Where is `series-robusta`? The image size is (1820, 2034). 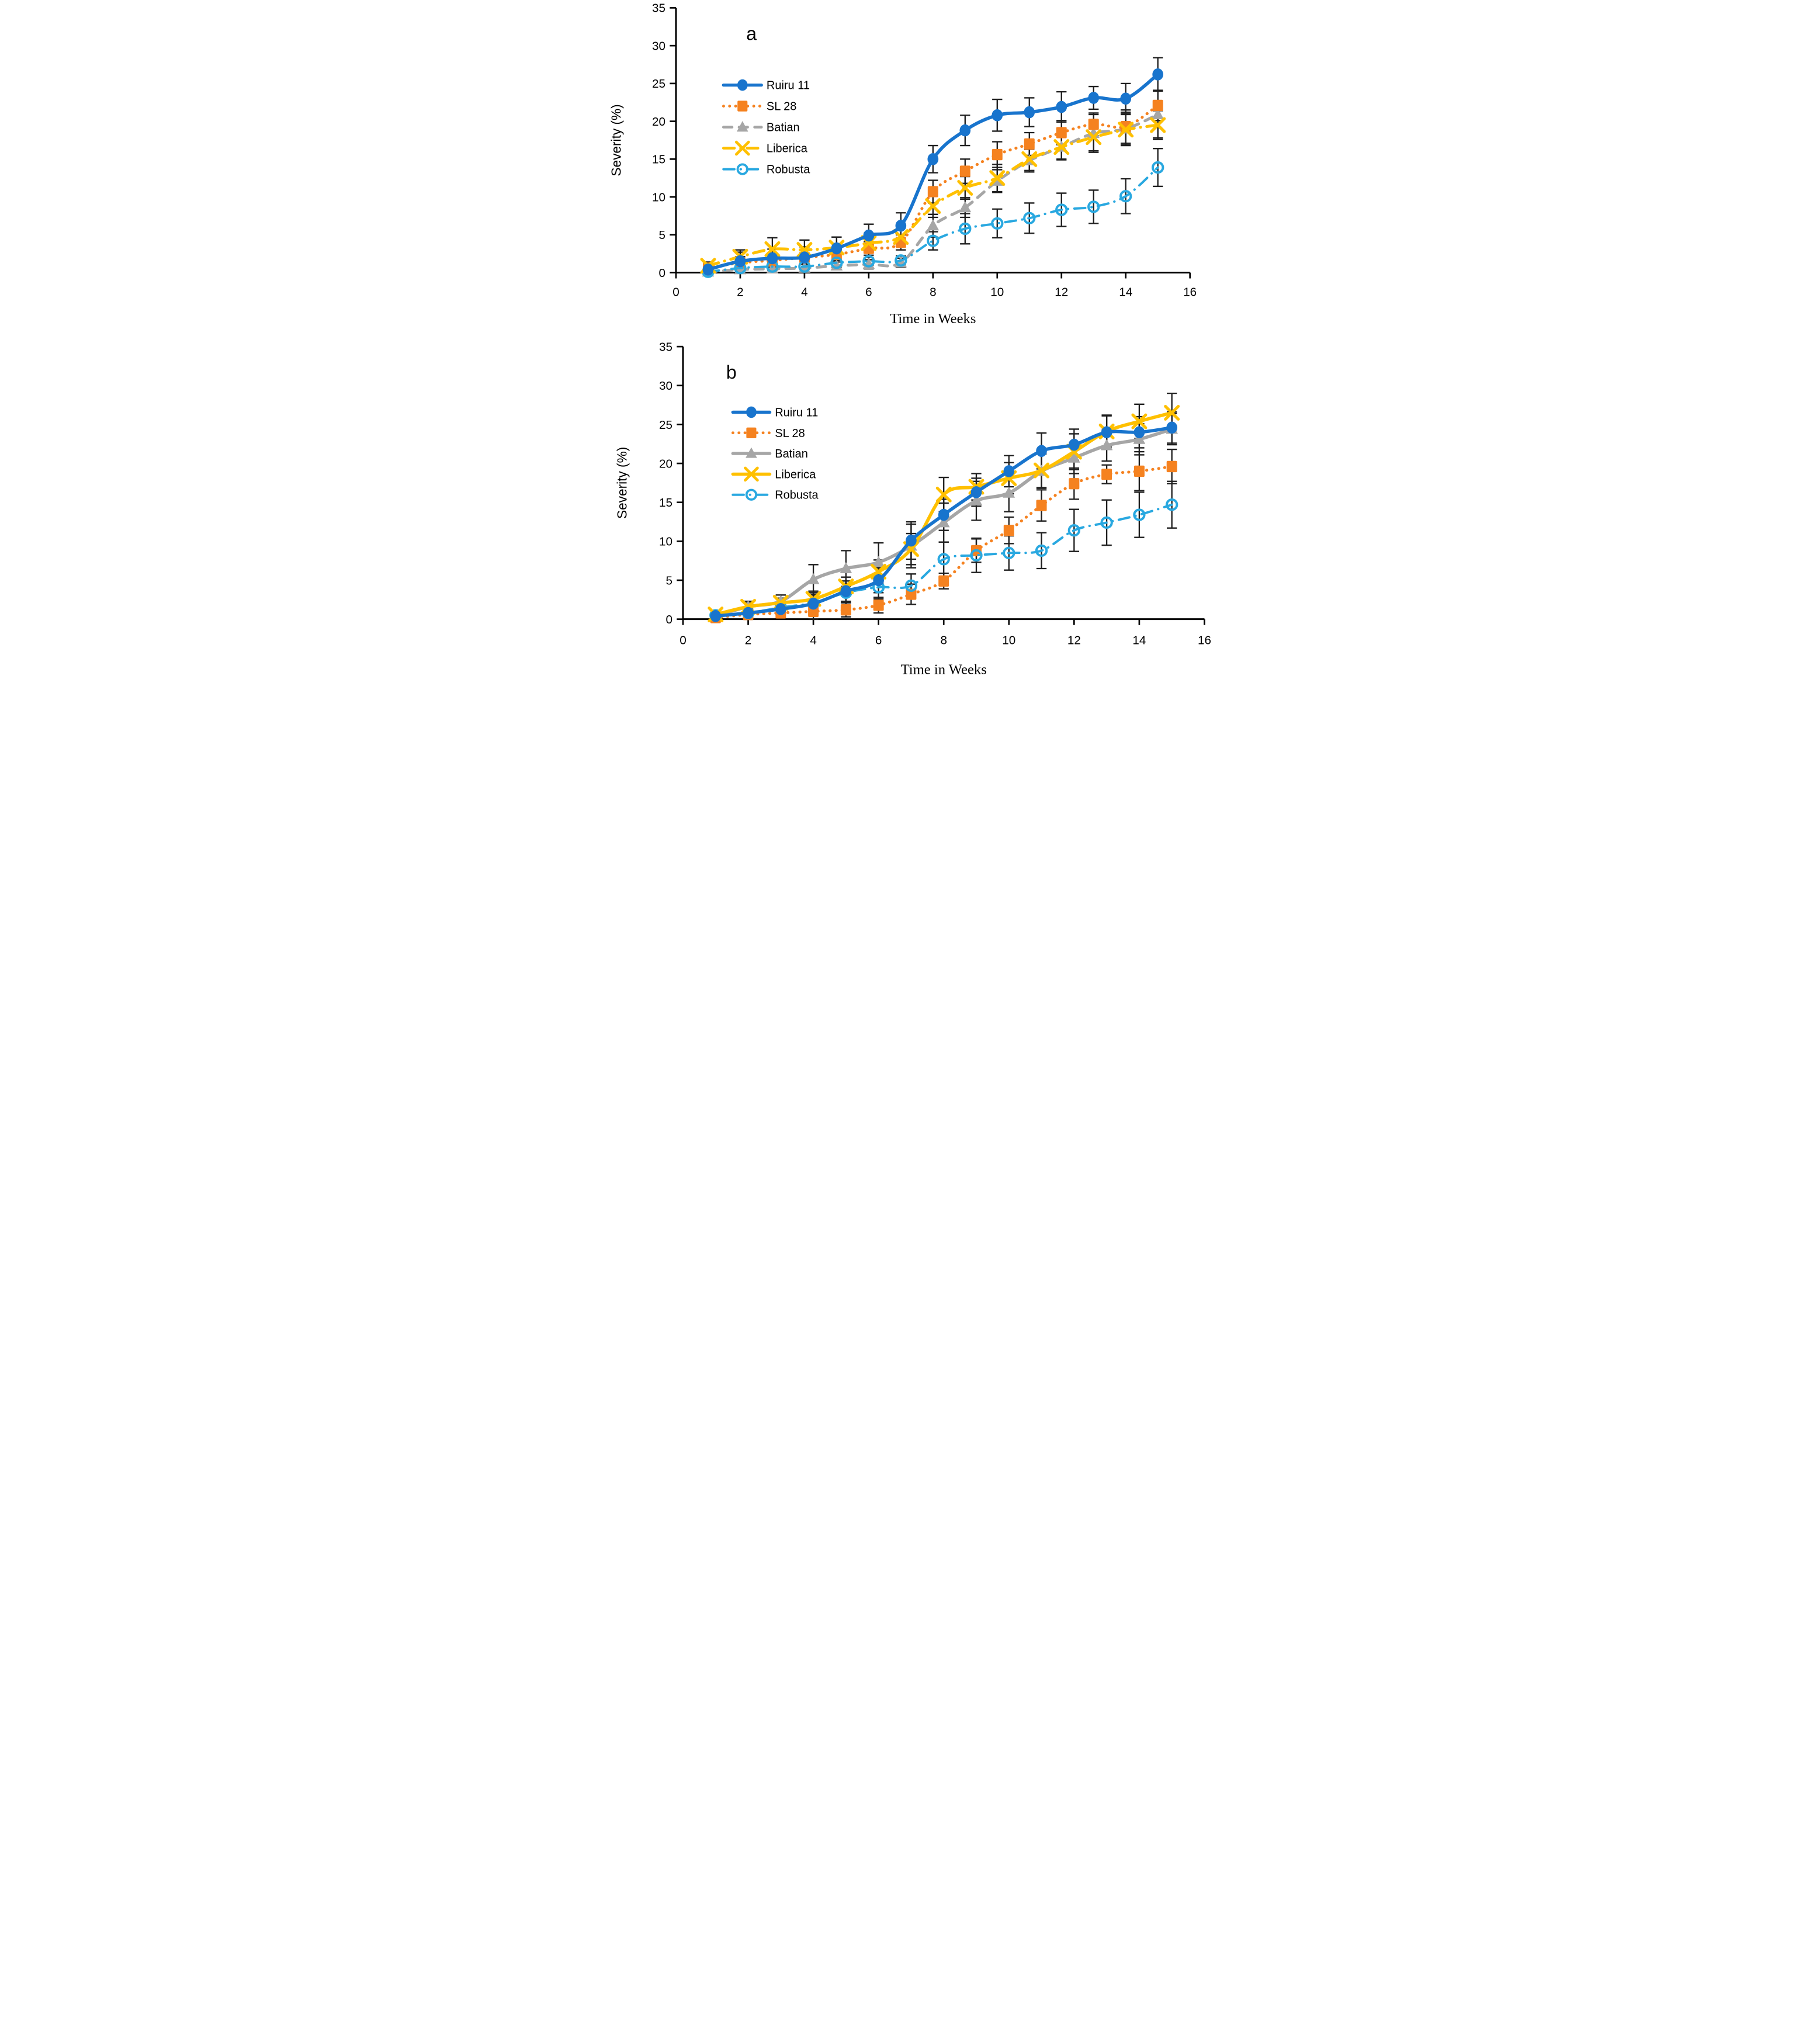 series-robusta is located at coordinates (932, 219).